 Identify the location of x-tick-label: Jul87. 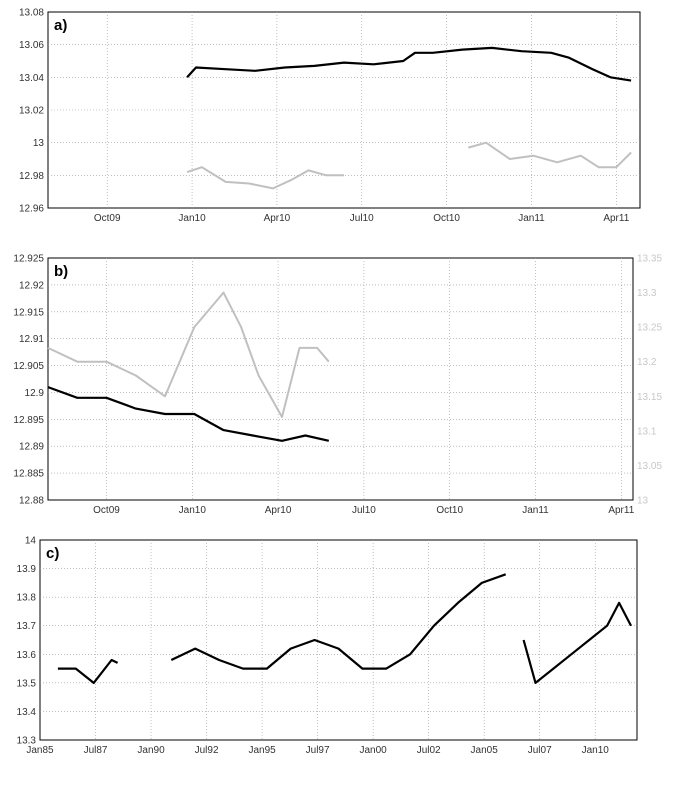
(96, 750).